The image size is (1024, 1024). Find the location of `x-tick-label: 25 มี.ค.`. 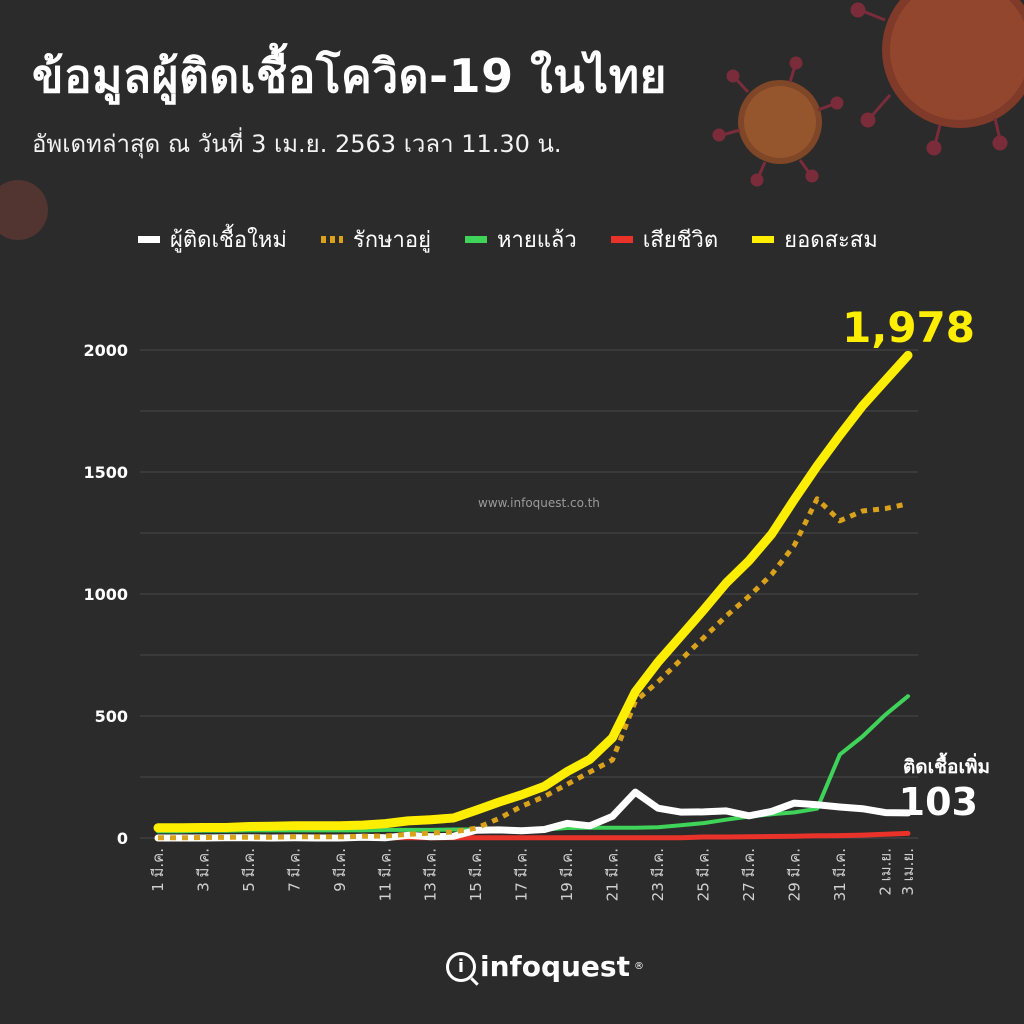

x-tick-label: 25 มี.ค. is located at coordinates (703, 874).